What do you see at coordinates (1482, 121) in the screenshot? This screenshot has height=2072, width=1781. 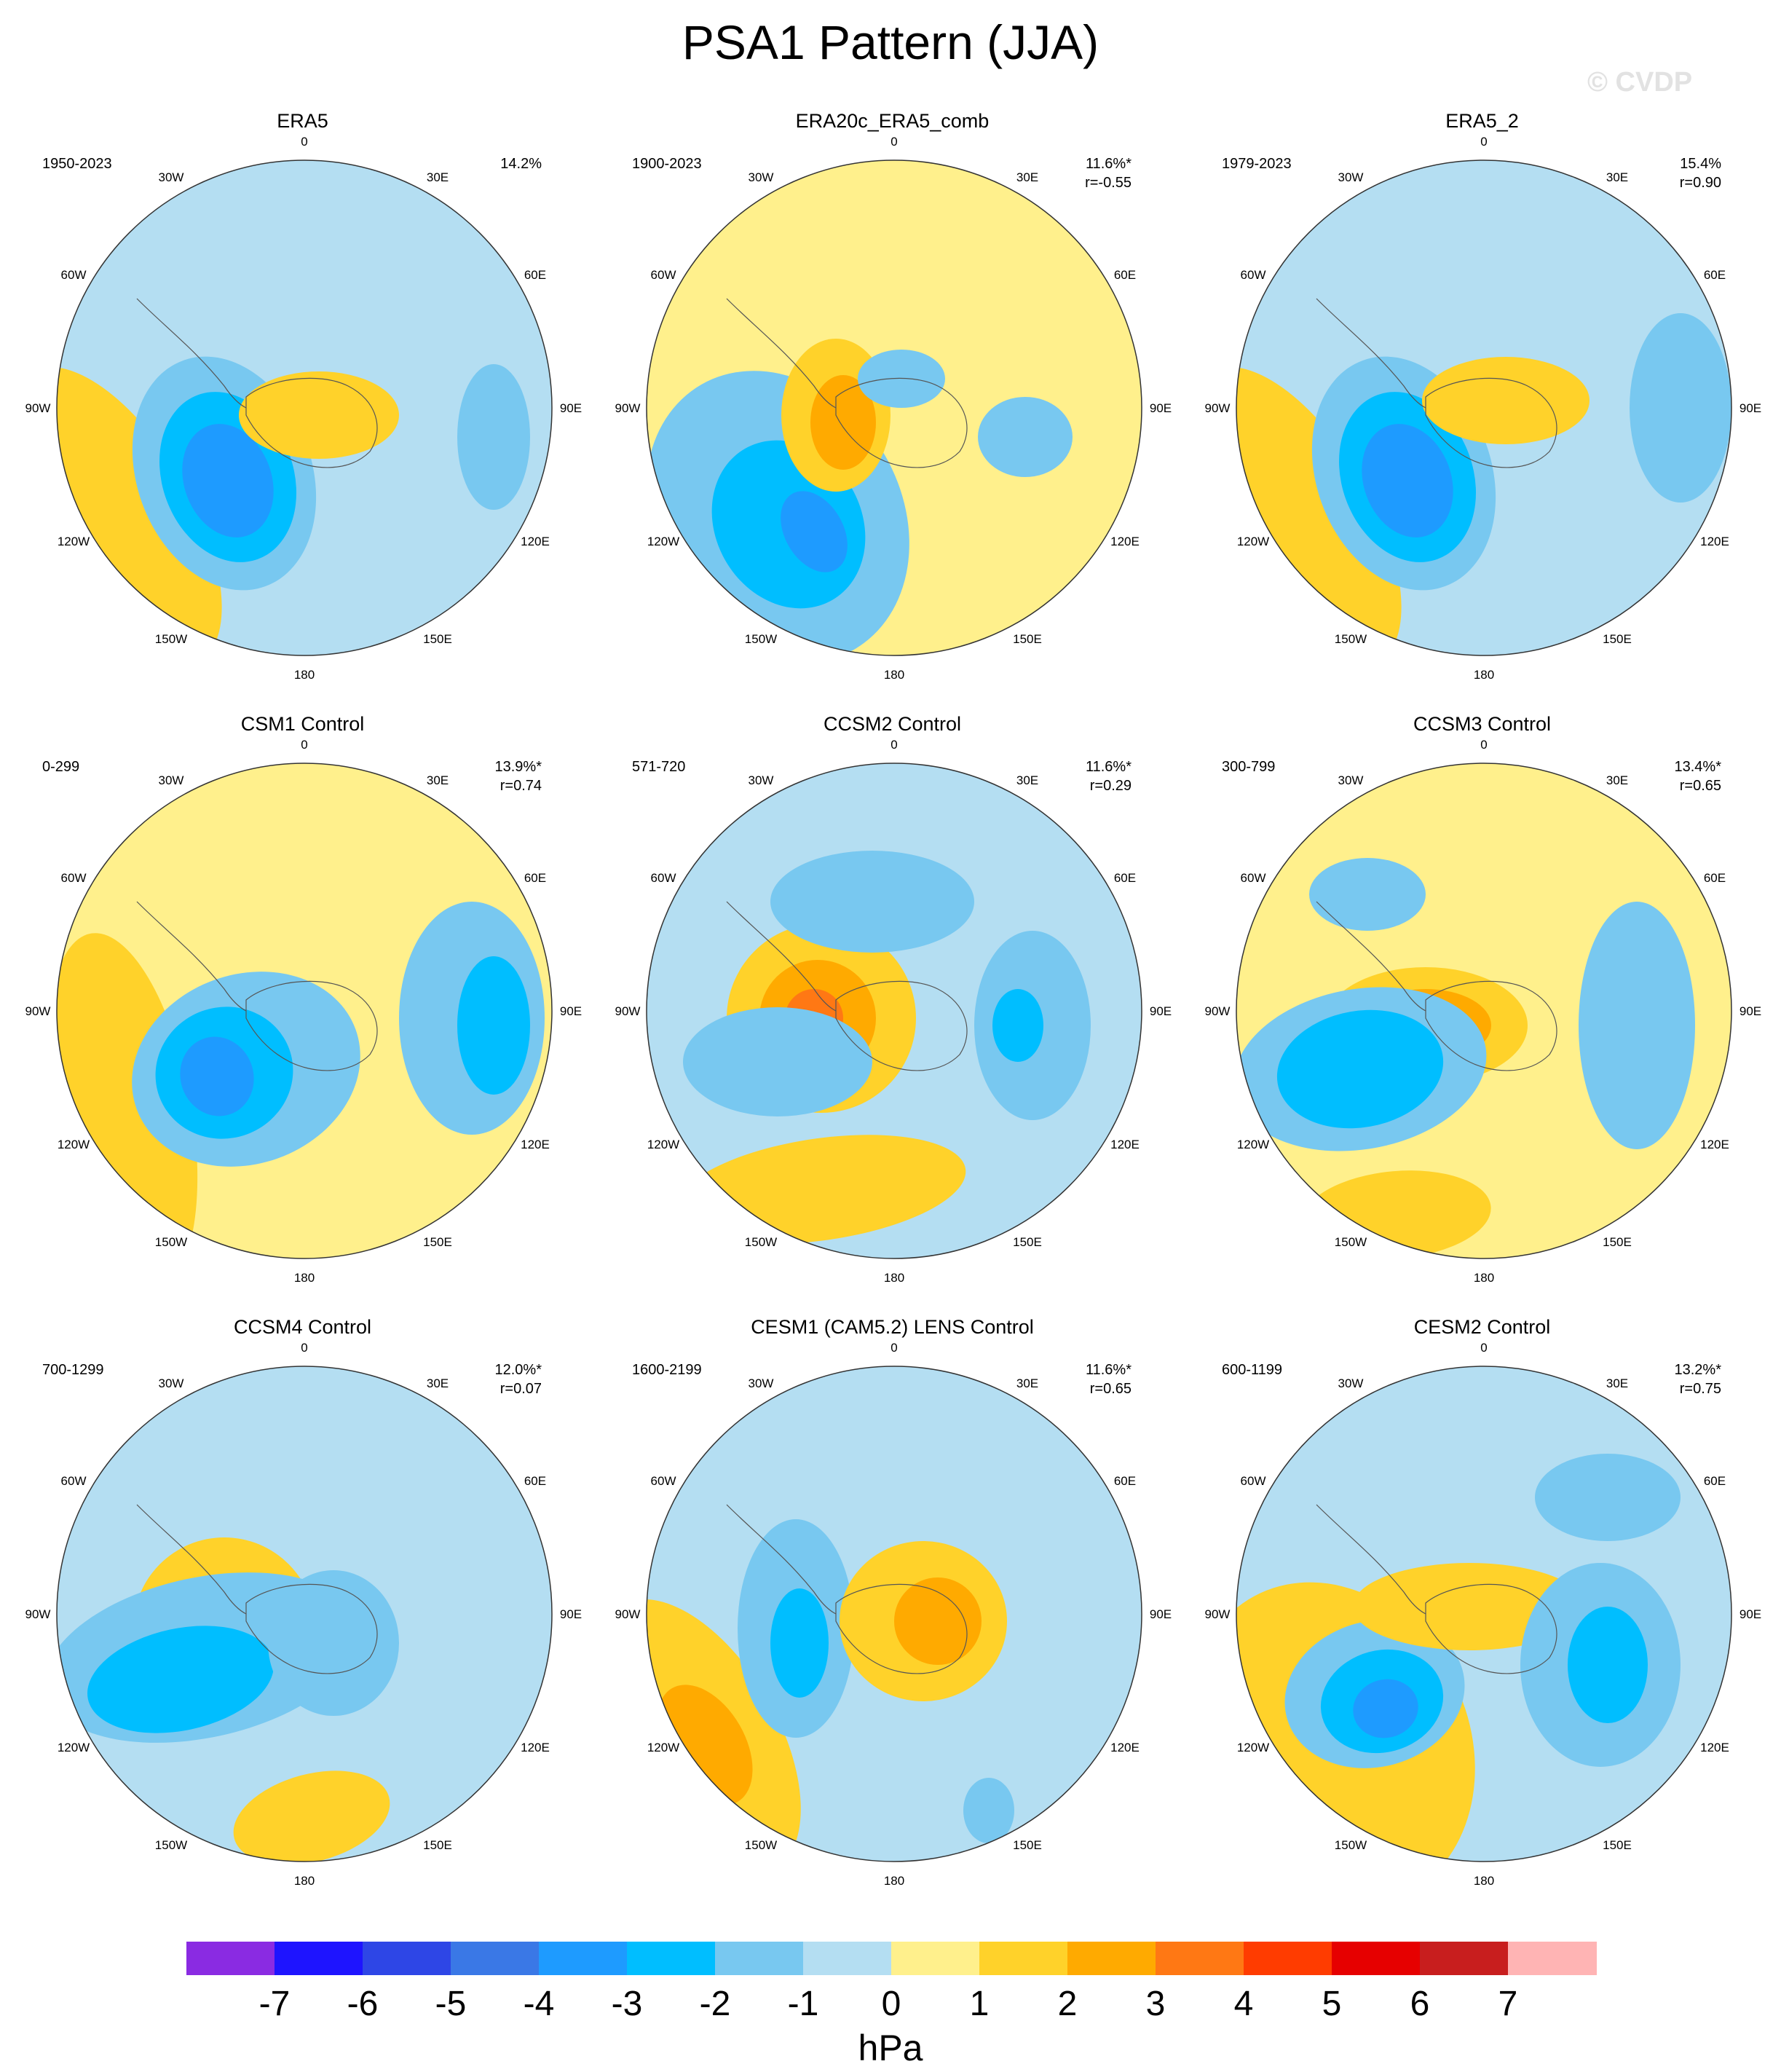 I see `panel-title: ERA5_2` at bounding box center [1482, 121].